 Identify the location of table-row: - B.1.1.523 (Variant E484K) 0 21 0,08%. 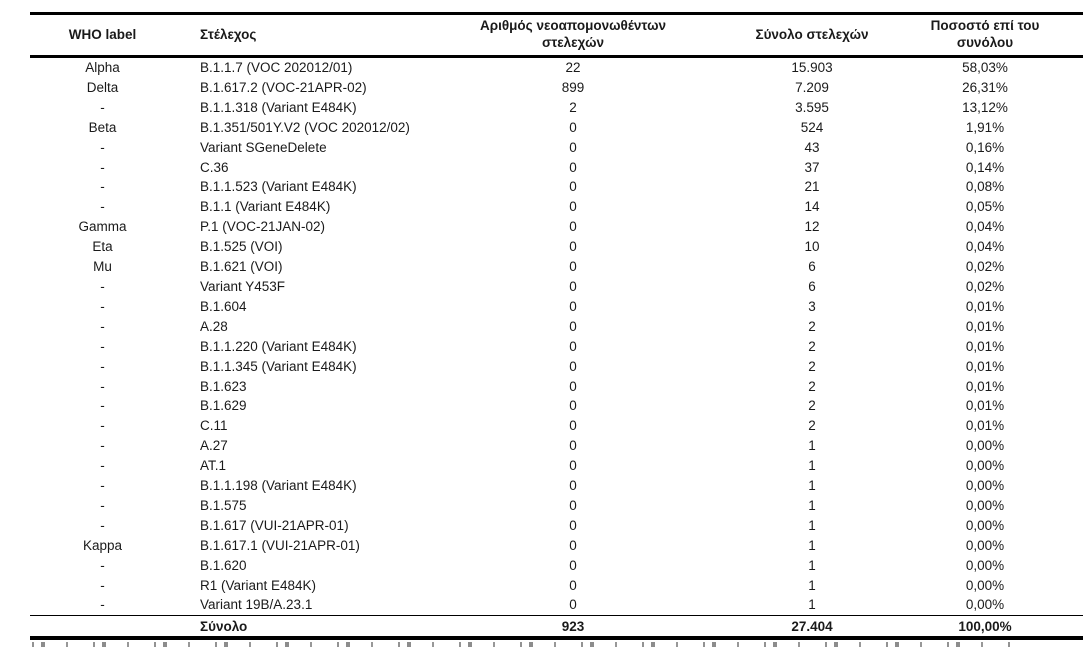
(556, 187).